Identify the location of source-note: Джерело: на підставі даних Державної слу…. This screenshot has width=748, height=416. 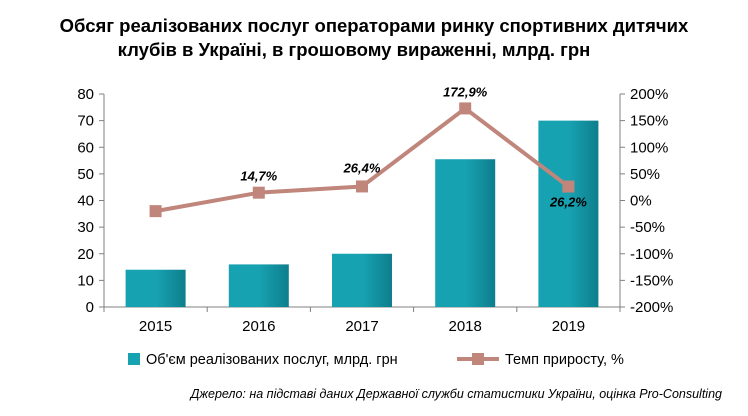
(456, 394).